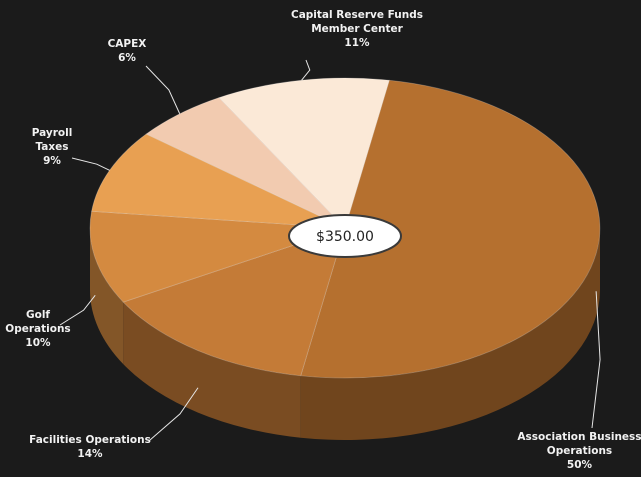 This screenshot has width=641, height=477. I want to click on slice-label: Association Business Operations 50%, so click(576, 451).